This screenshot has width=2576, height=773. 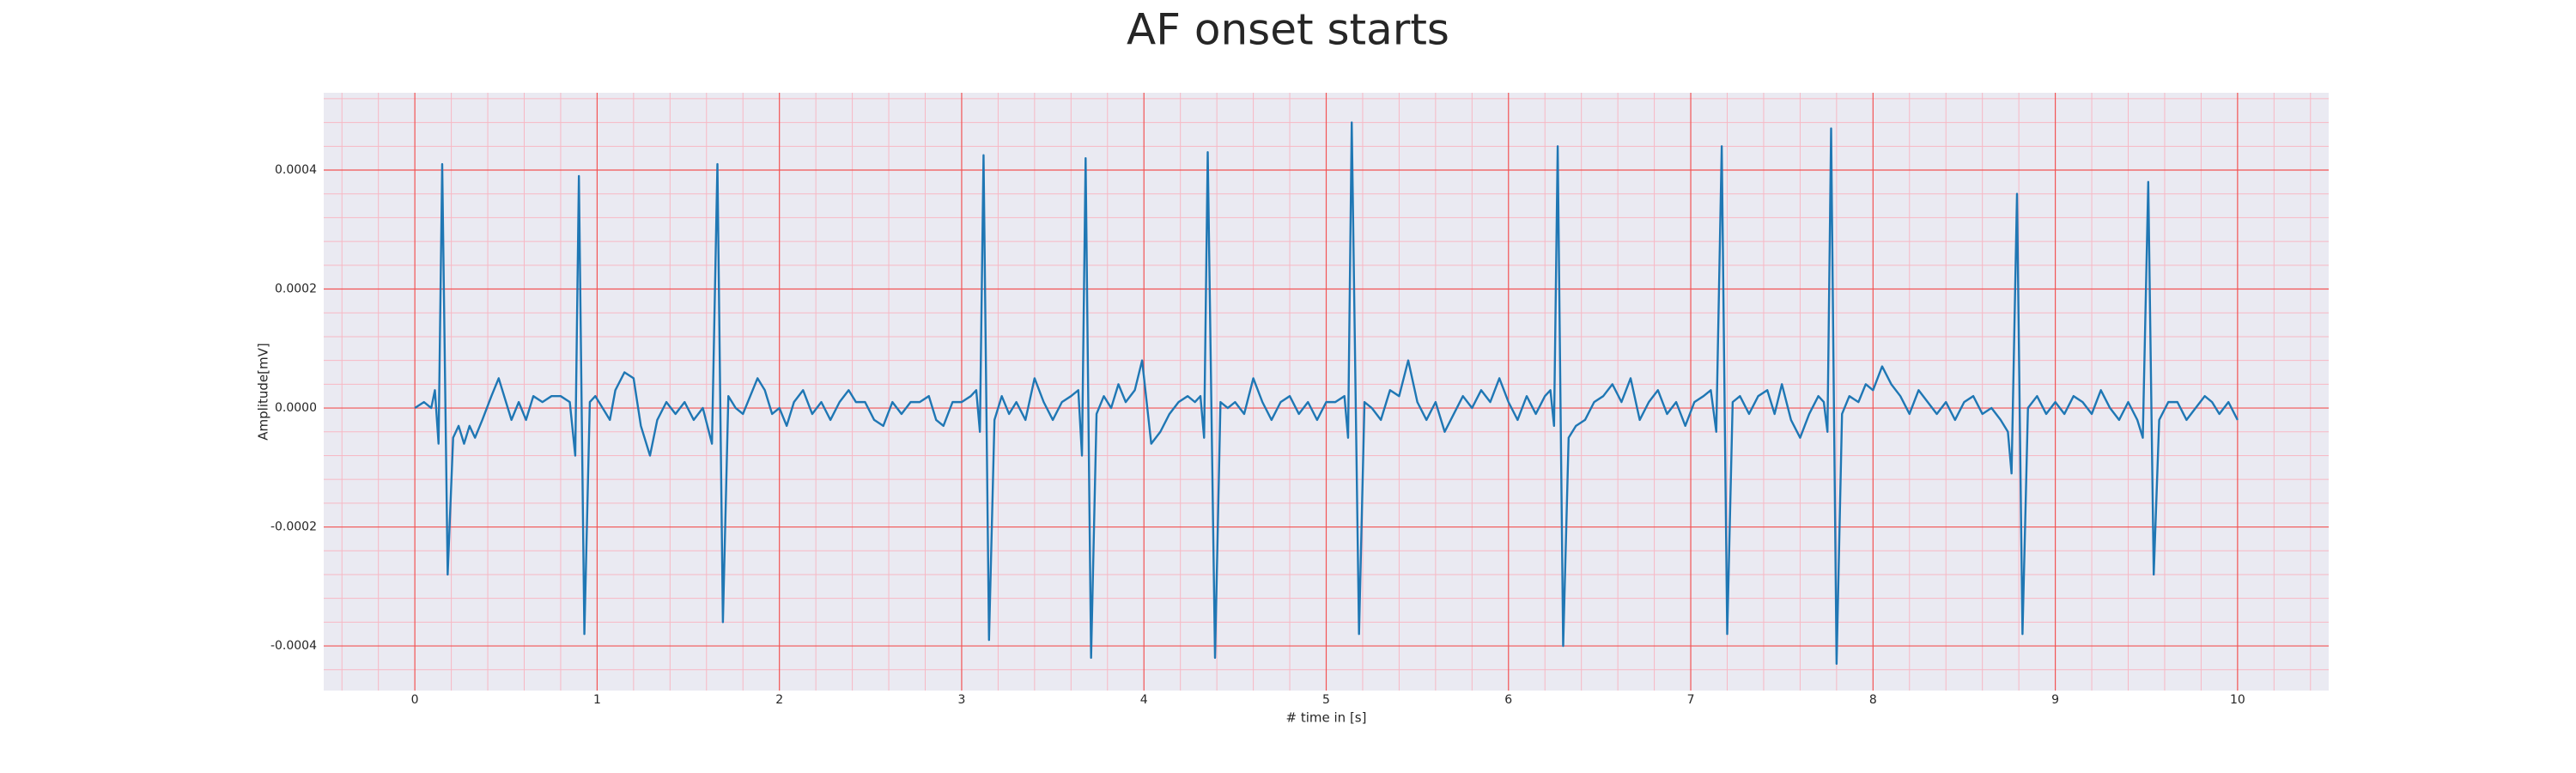 I want to click on x-tick-label: 8, so click(x=1873, y=700).